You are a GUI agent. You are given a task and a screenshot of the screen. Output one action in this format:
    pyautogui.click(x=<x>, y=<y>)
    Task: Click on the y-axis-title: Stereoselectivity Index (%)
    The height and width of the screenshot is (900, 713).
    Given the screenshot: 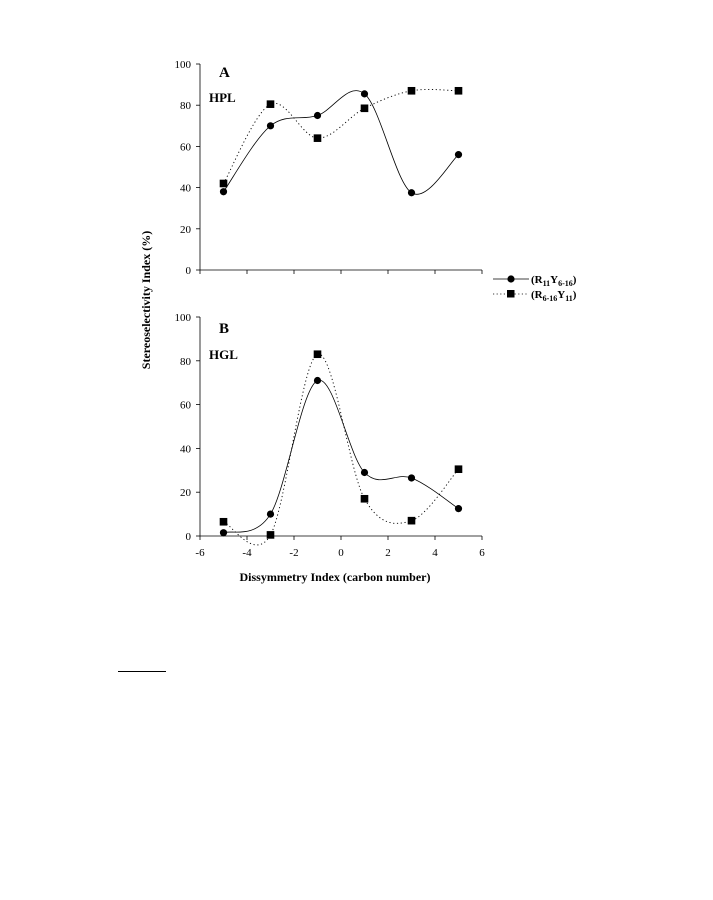 What is the action you would take?
    pyautogui.click(x=146, y=300)
    